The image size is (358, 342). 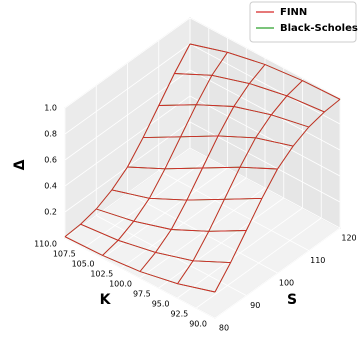 I want to click on y-tick-label: 110.0, so click(x=45, y=244).